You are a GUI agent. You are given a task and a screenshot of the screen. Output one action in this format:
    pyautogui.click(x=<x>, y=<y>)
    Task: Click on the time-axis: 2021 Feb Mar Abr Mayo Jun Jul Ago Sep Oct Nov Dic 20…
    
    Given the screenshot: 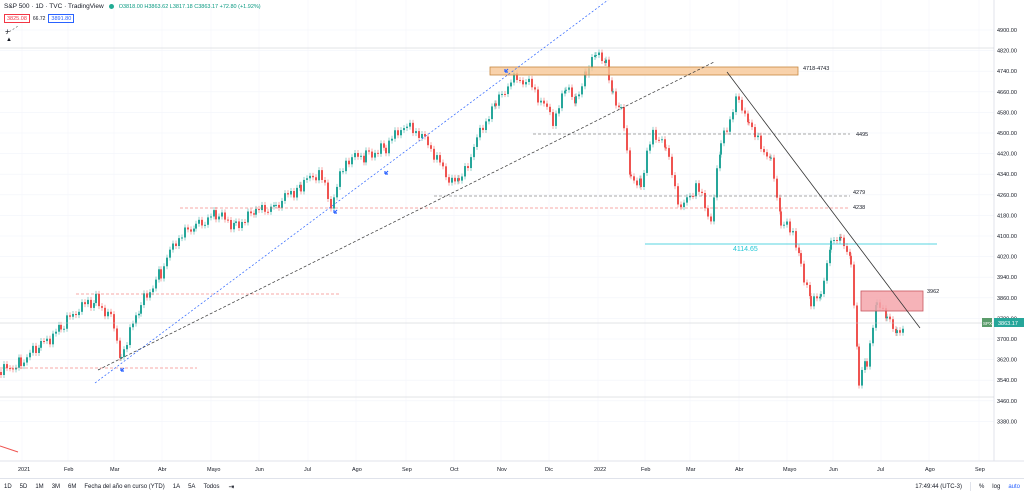 What is the action you would take?
    pyautogui.click(x=501, y=470)
    